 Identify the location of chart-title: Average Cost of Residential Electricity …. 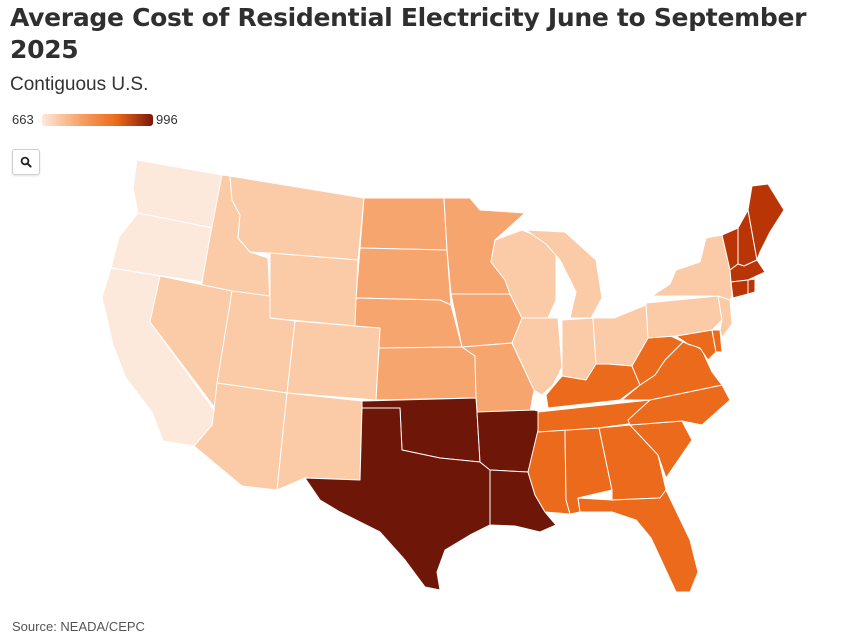
(408, 33).